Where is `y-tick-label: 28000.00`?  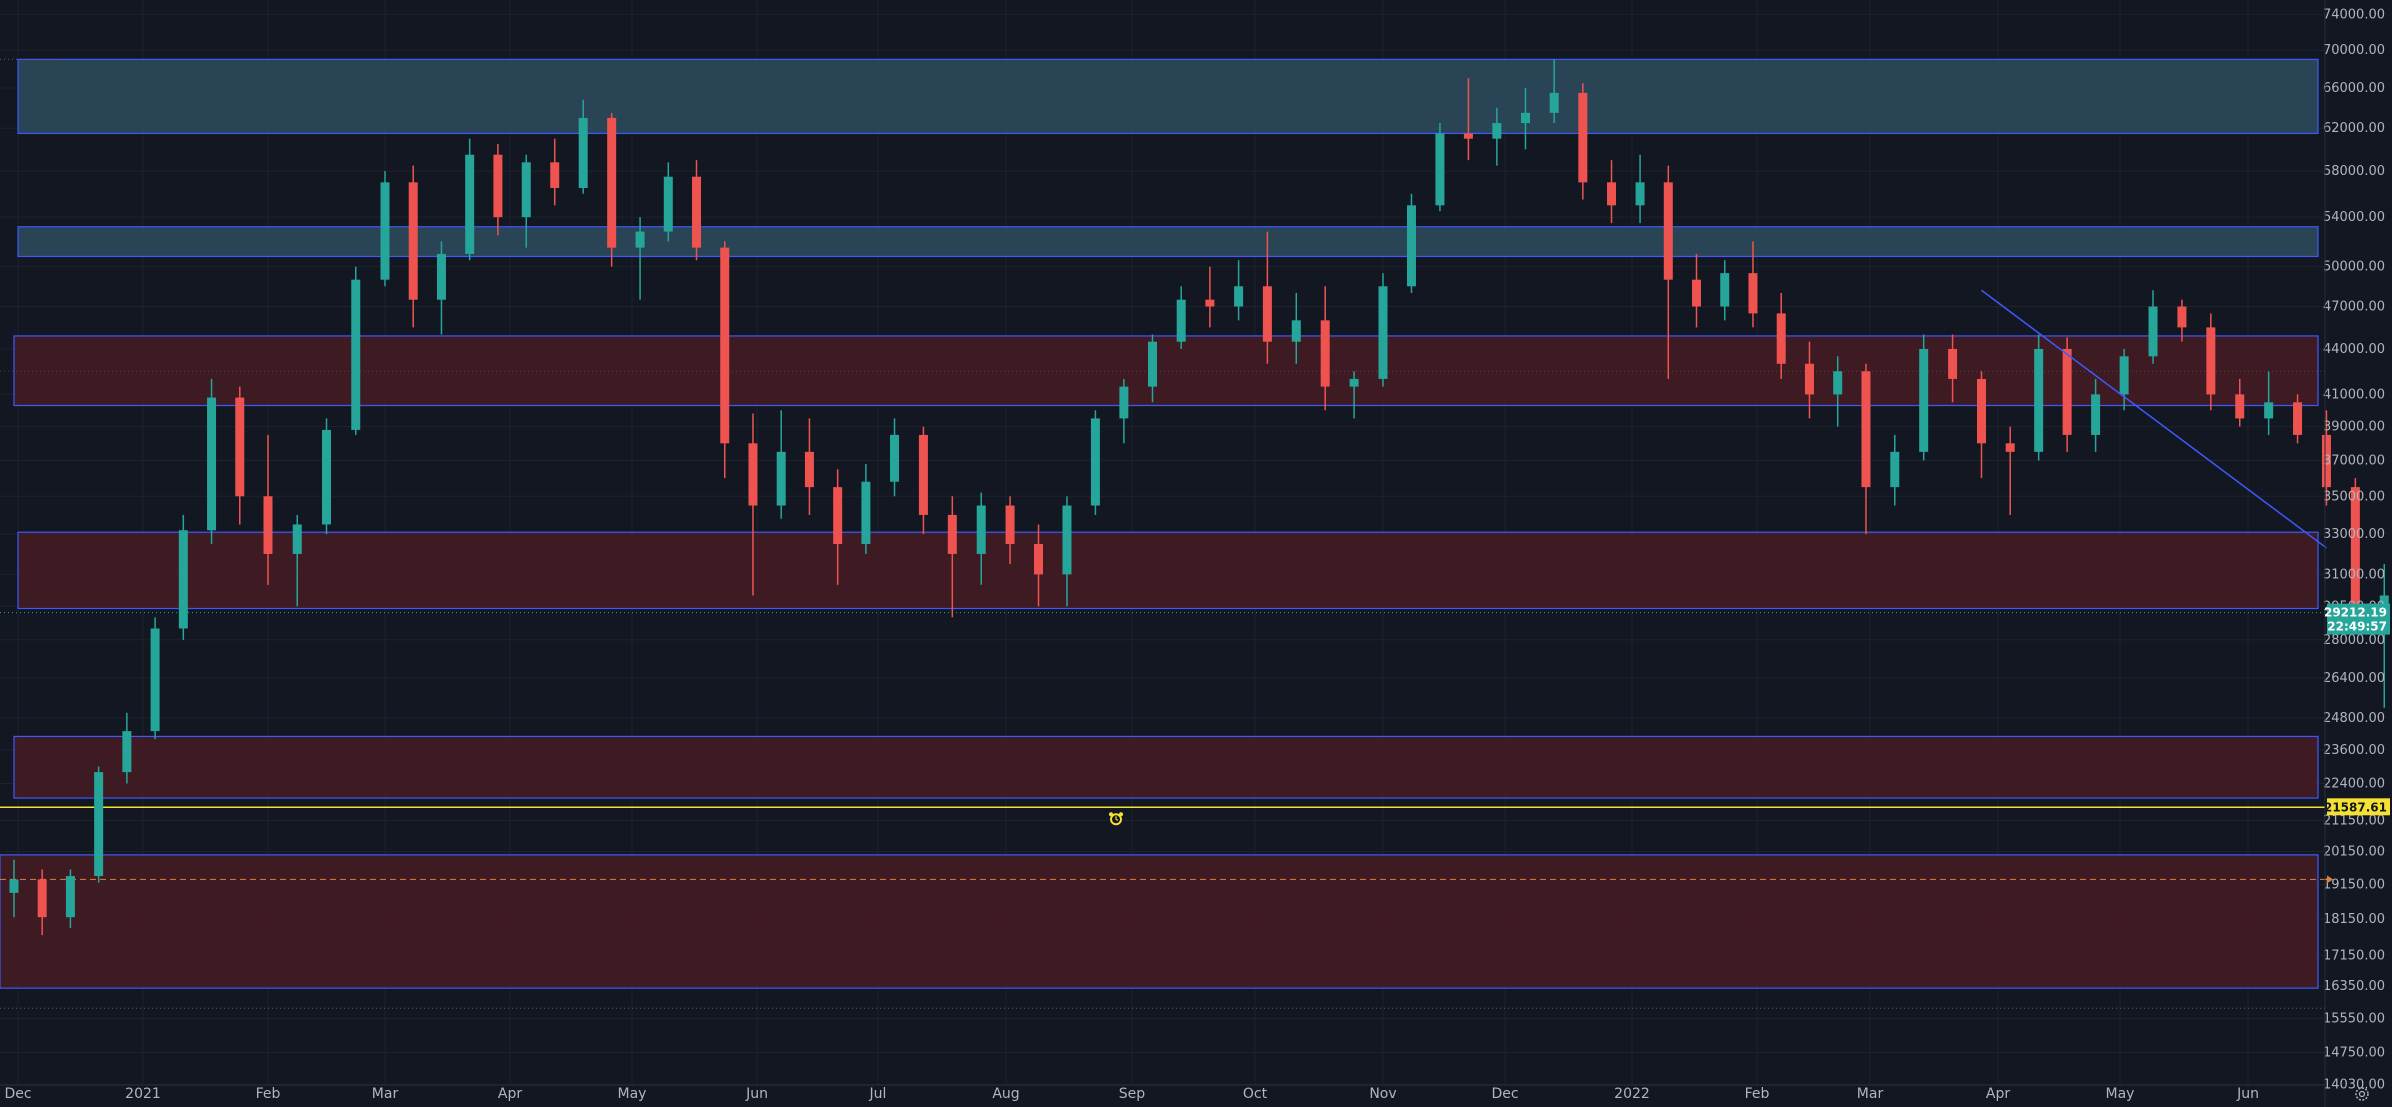 y-tick-label: 28000.00 is located at coordinates (2354, 640).